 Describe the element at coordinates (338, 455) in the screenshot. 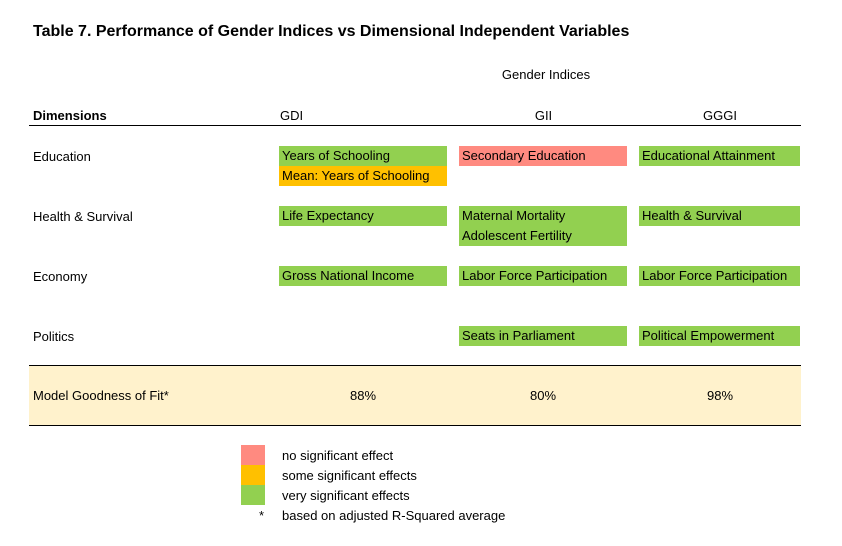

I see `legend-label-no-effect: no significant effect` at that location.